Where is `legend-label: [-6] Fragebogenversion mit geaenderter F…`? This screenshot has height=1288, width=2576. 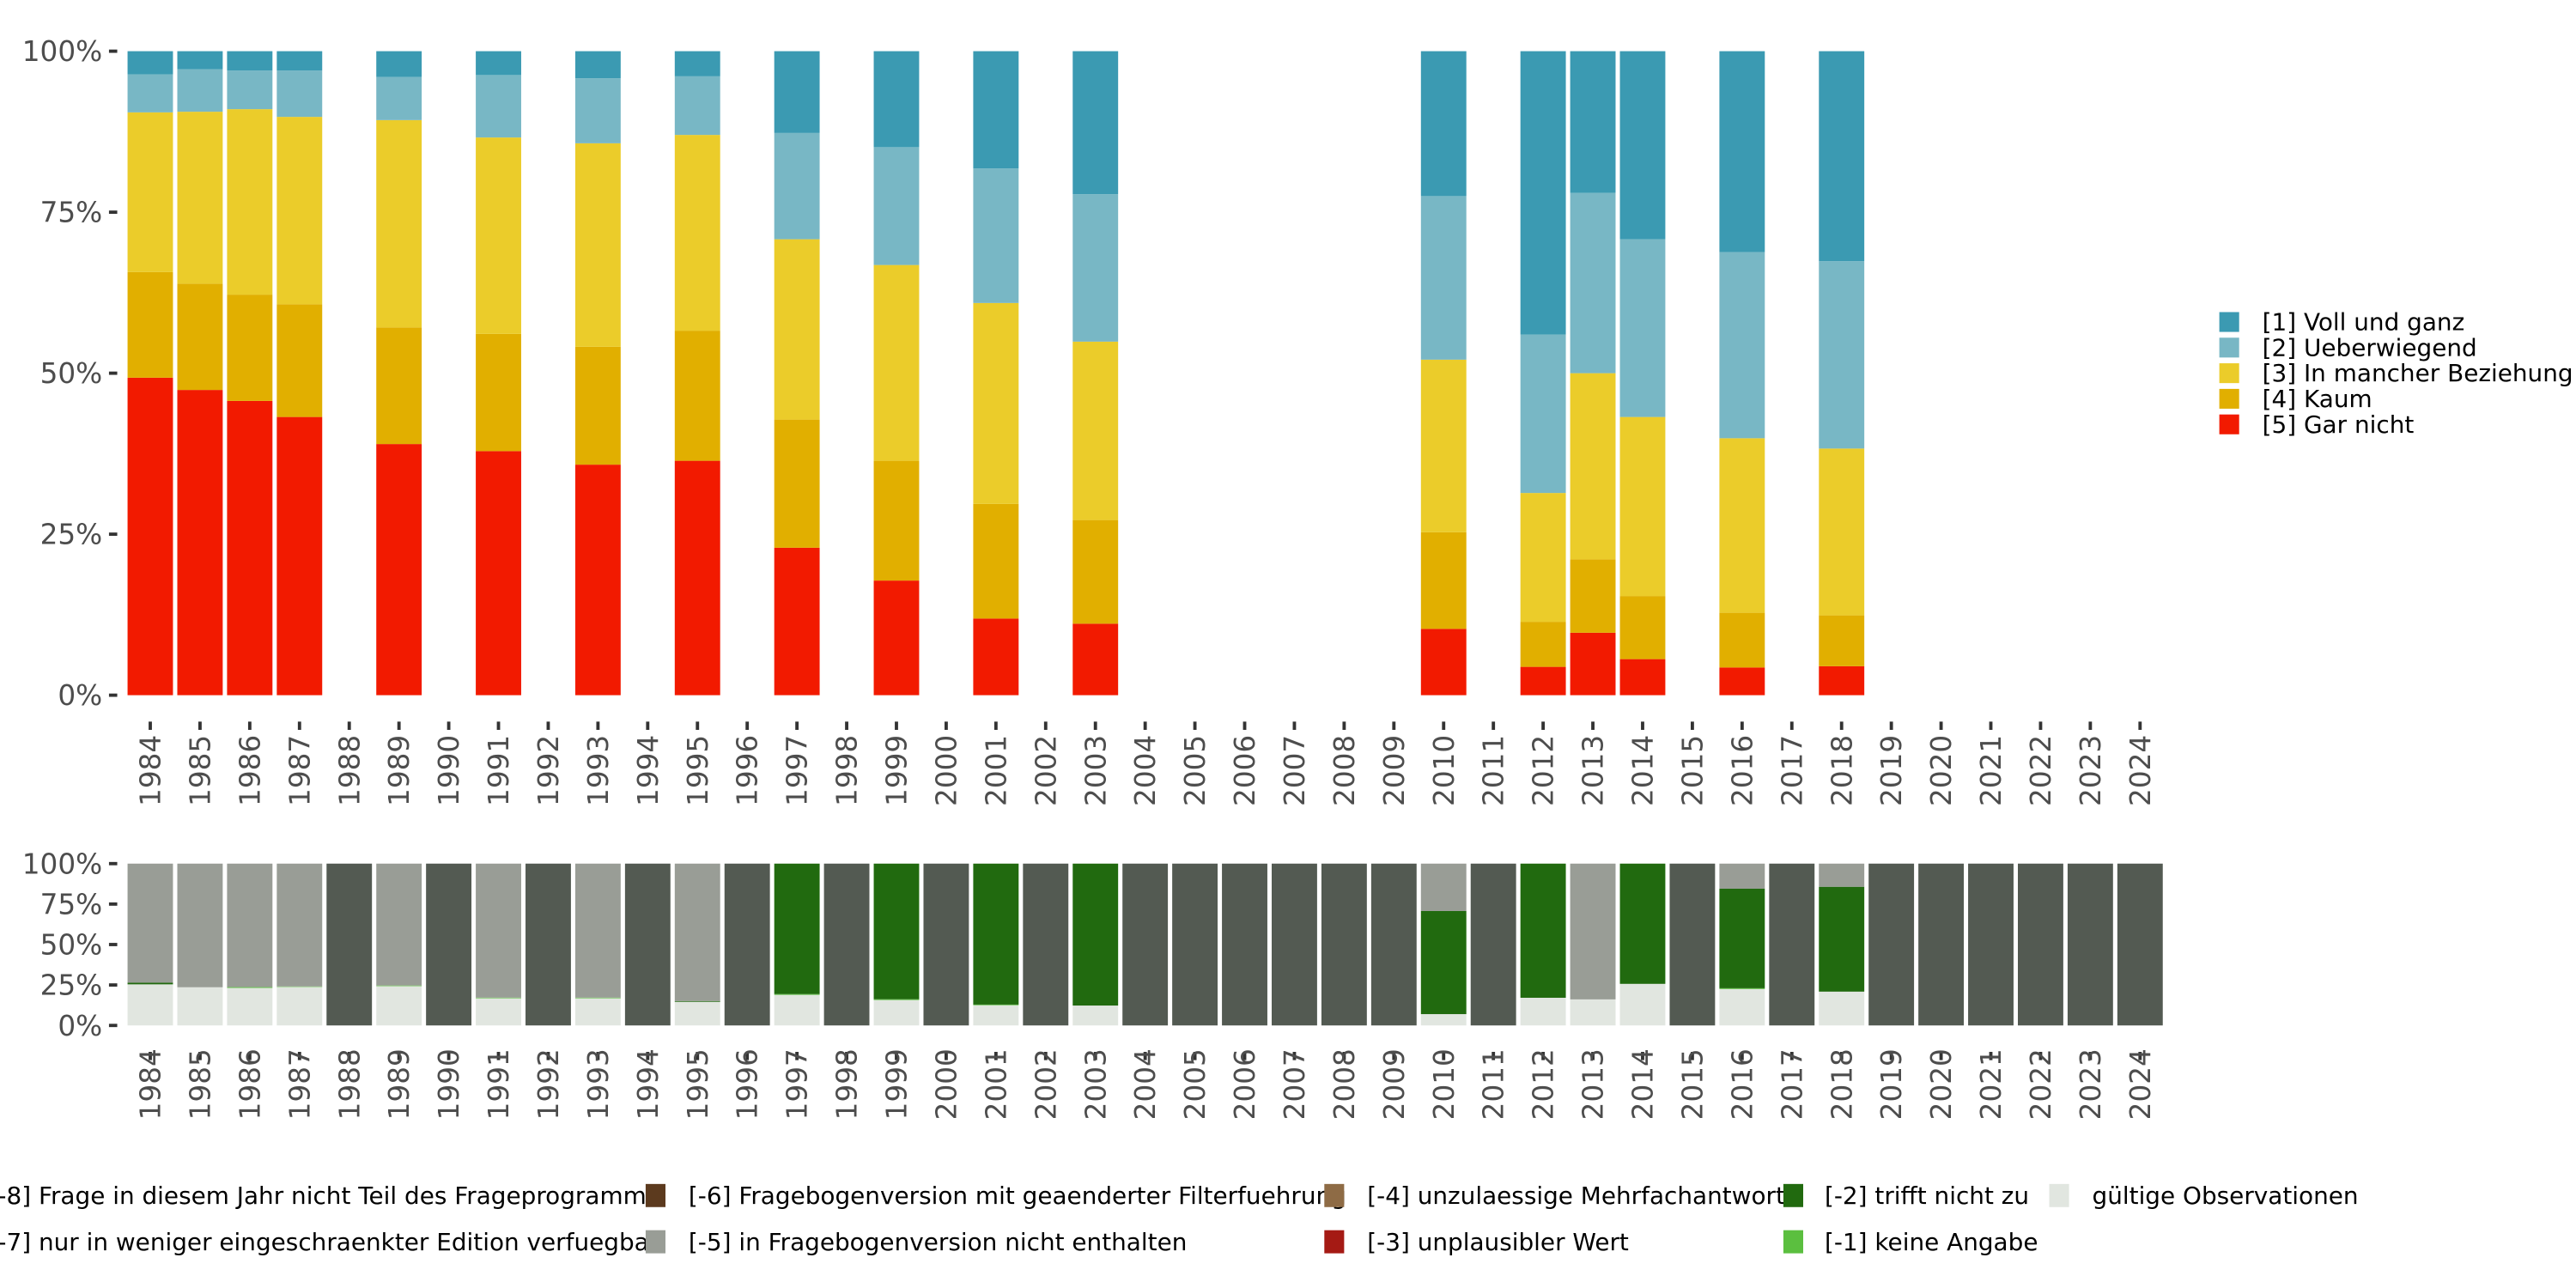 legend-label: [-6] Fragebogenversion mit geaenderter F… is located at coordinates (1017, 1196).